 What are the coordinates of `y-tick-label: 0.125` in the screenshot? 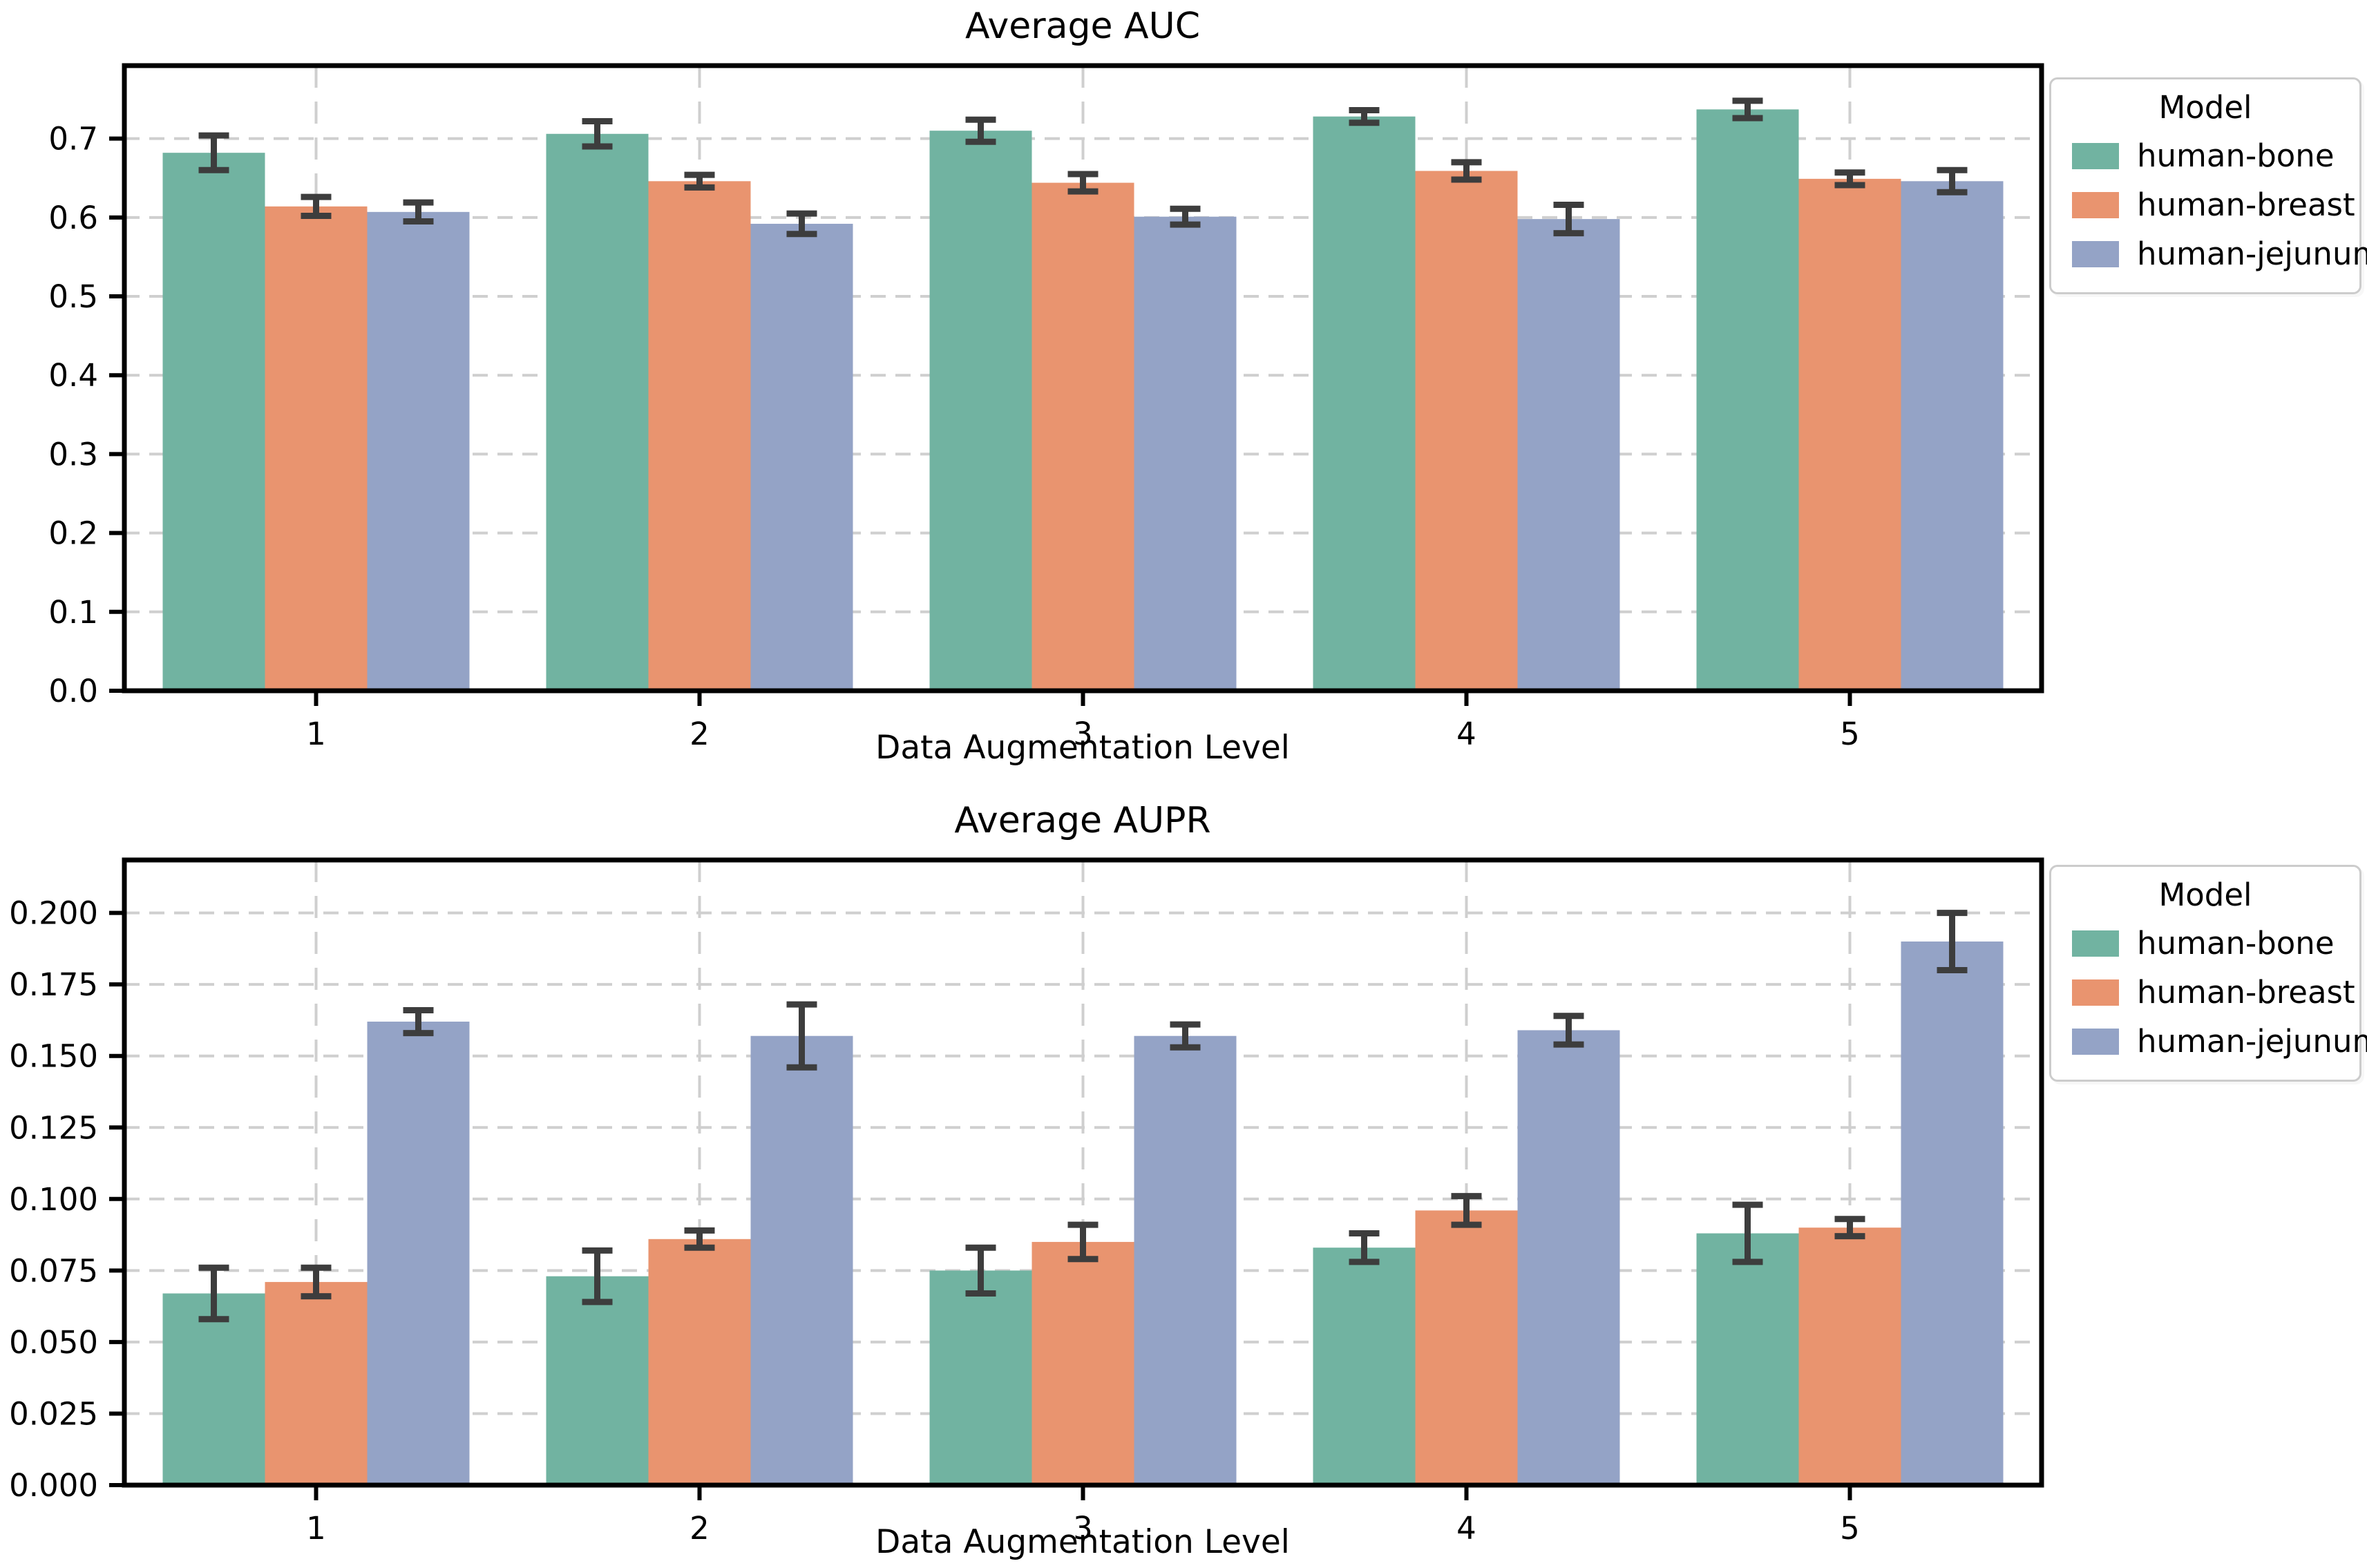 It's located at (53, 1127).